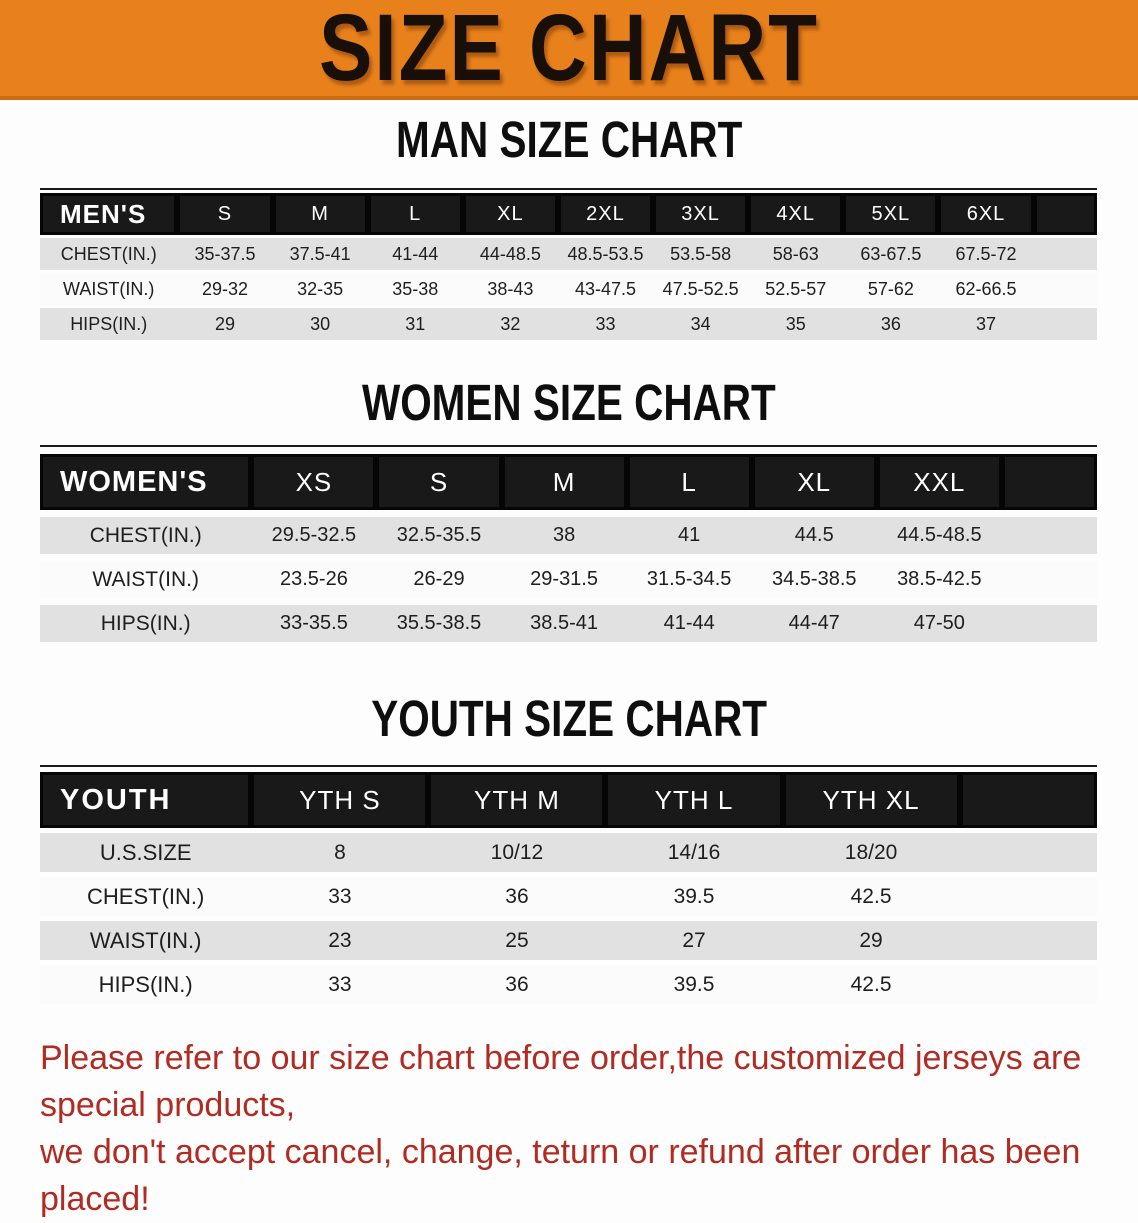 The width and height of the screenshot is (1138, 1223). What do you see at coordinates (605, 214) in the screenshot?
I see `size-column-header: 2XL` at bounding box center [605, 214].